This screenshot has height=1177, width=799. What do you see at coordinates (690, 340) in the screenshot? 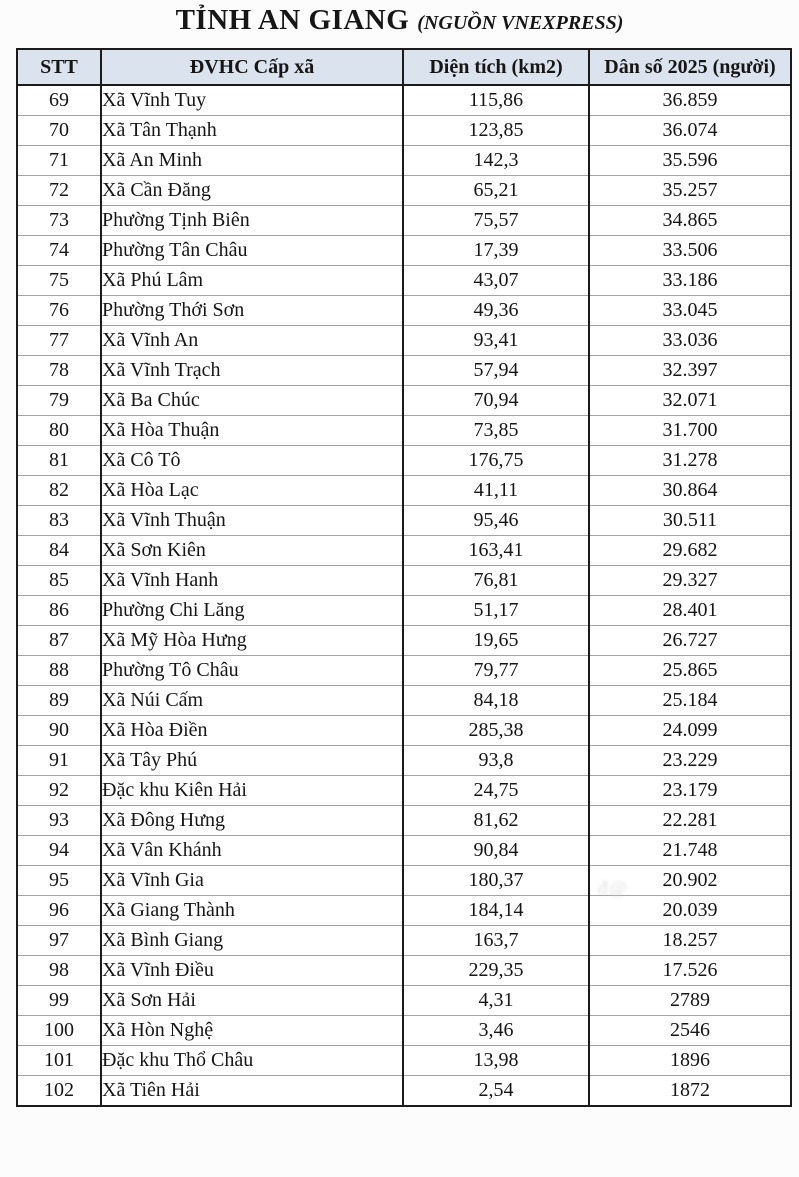
I see `population-cell: 33.036` at bounding box center [690, 340].